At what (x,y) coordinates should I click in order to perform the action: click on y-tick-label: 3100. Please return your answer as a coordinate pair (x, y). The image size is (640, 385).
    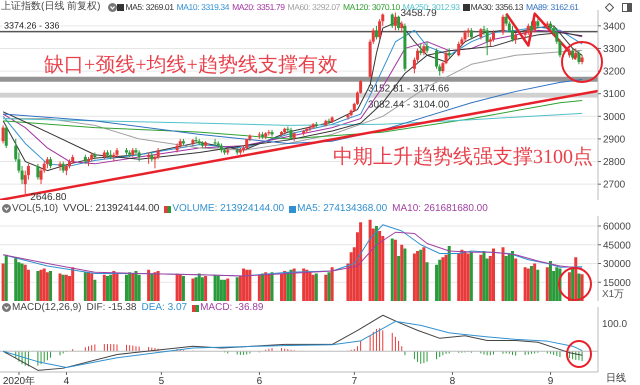
    Looking at the image, I should click on (614, 94).